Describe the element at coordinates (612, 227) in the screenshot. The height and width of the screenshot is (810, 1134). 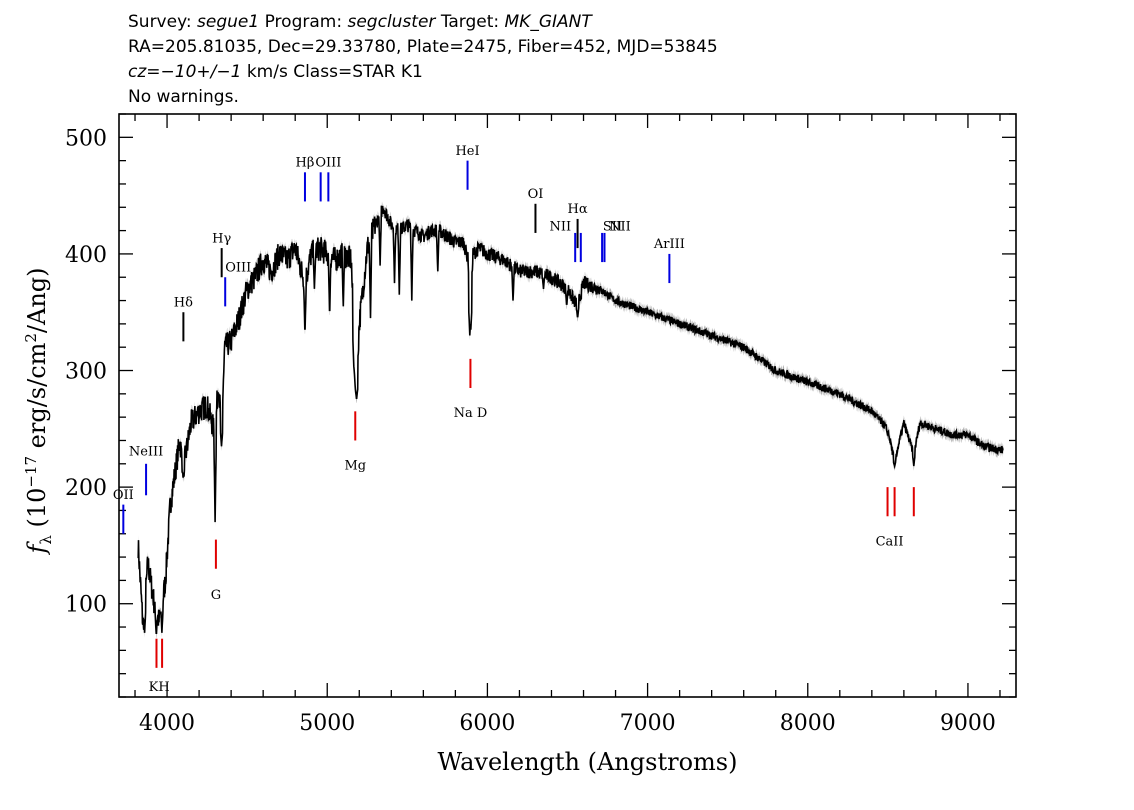
I see `emission-line-label: SII` at that location.